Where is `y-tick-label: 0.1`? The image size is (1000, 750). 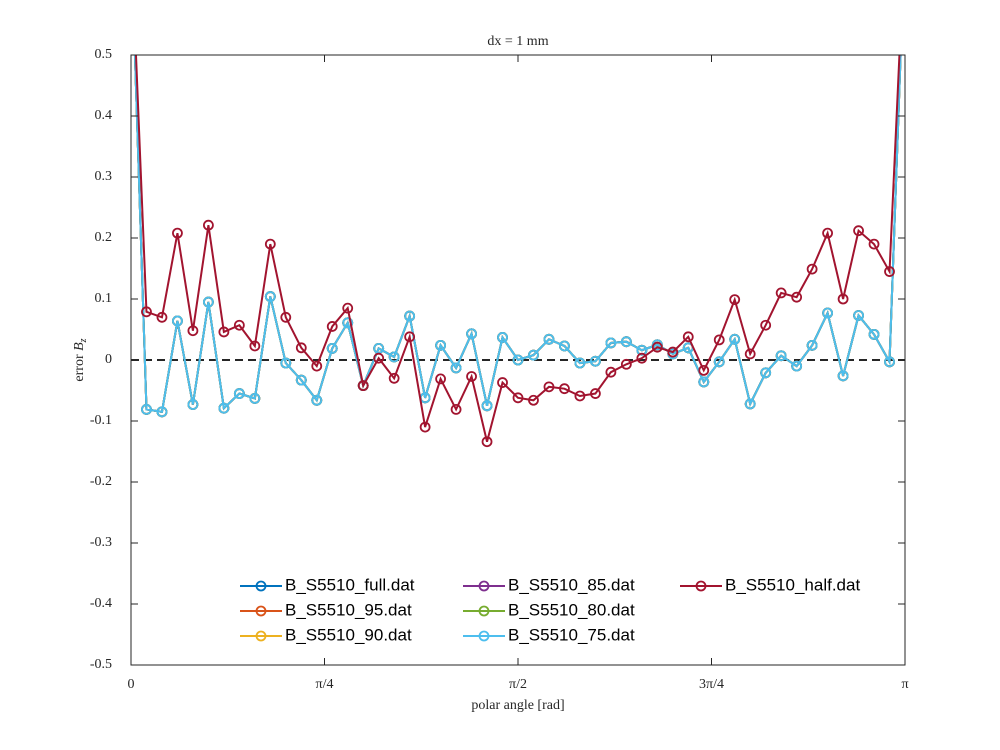
y-tick-label: 0.1 is located at coordinates (104, 298).